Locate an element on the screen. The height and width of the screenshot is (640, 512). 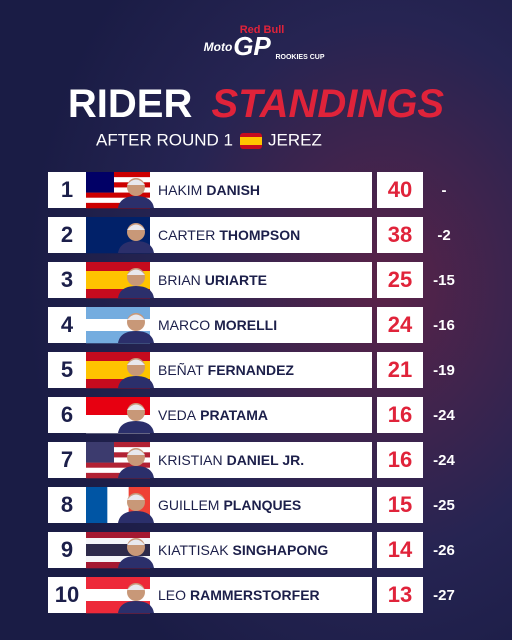
flag-canton is located at coordinates (100, 452).